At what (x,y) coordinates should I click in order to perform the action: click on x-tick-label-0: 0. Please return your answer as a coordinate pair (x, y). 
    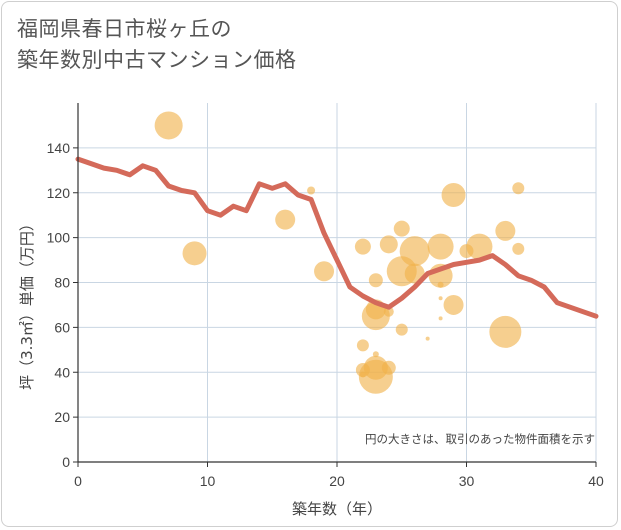
    Looking at the image, I should click on (78, 481).